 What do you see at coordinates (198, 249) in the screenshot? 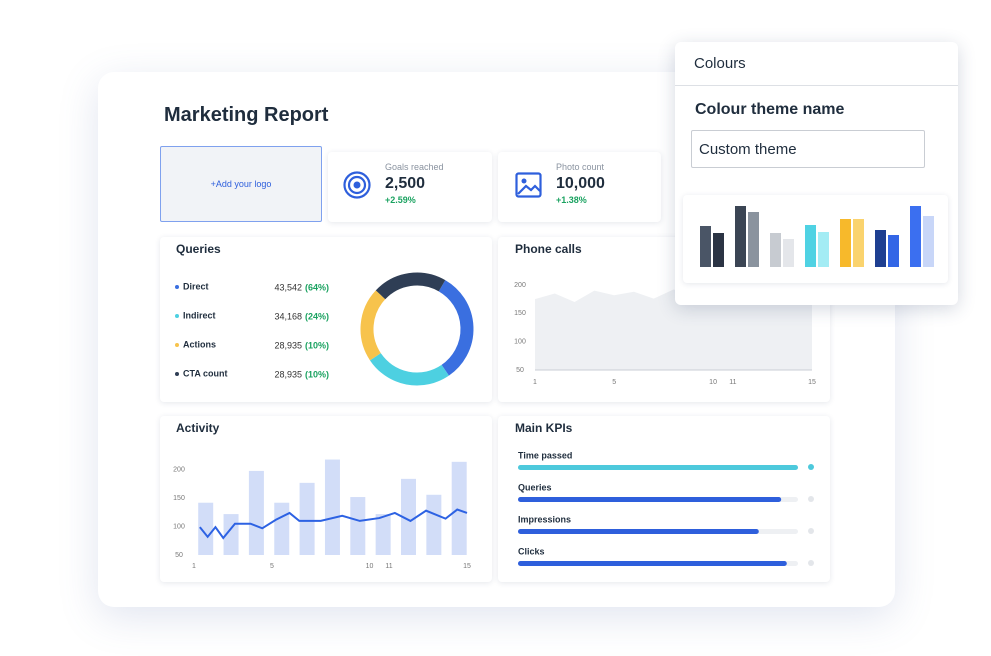
I see `card-title: Queries` at bounding box center [198, 249].